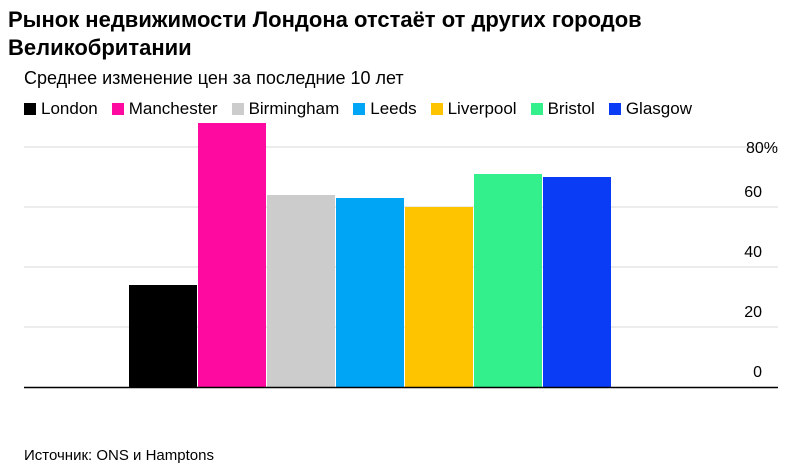  What do you see at coordinates (753, 192) in the screenshot?
I see `y-tick-label: 60` at bounding box center [753, 192].